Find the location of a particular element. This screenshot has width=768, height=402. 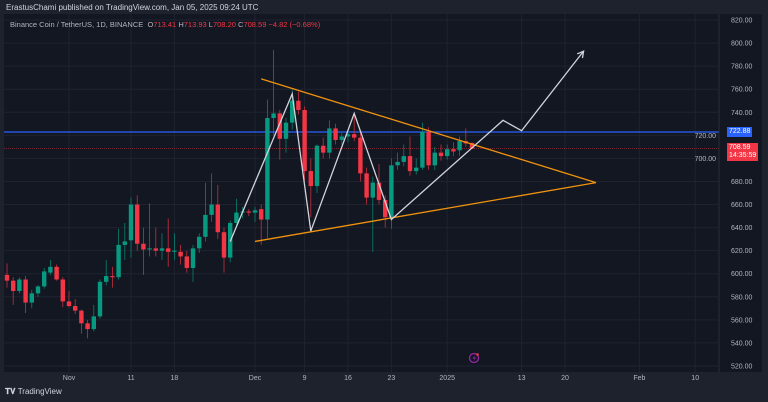

close-value: 708.59 is located at coordinates (255, 24).